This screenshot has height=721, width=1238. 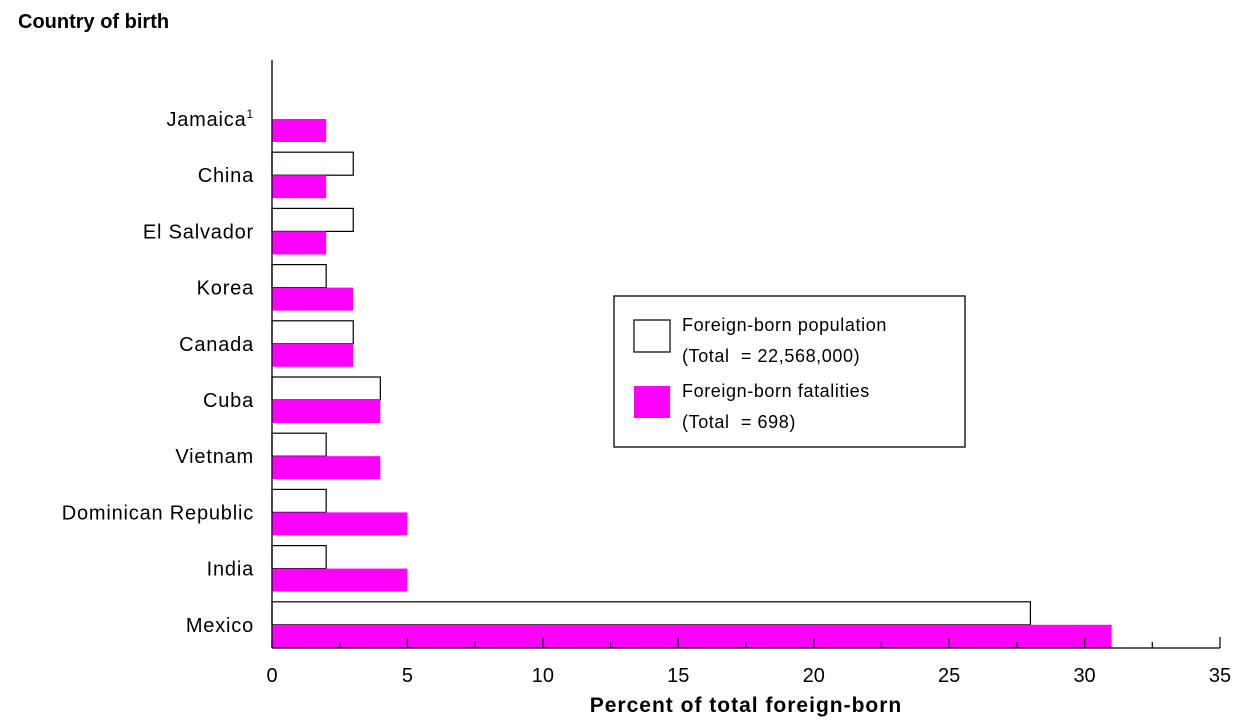 I want to click on category-label: China, so click(x=226, y=176).